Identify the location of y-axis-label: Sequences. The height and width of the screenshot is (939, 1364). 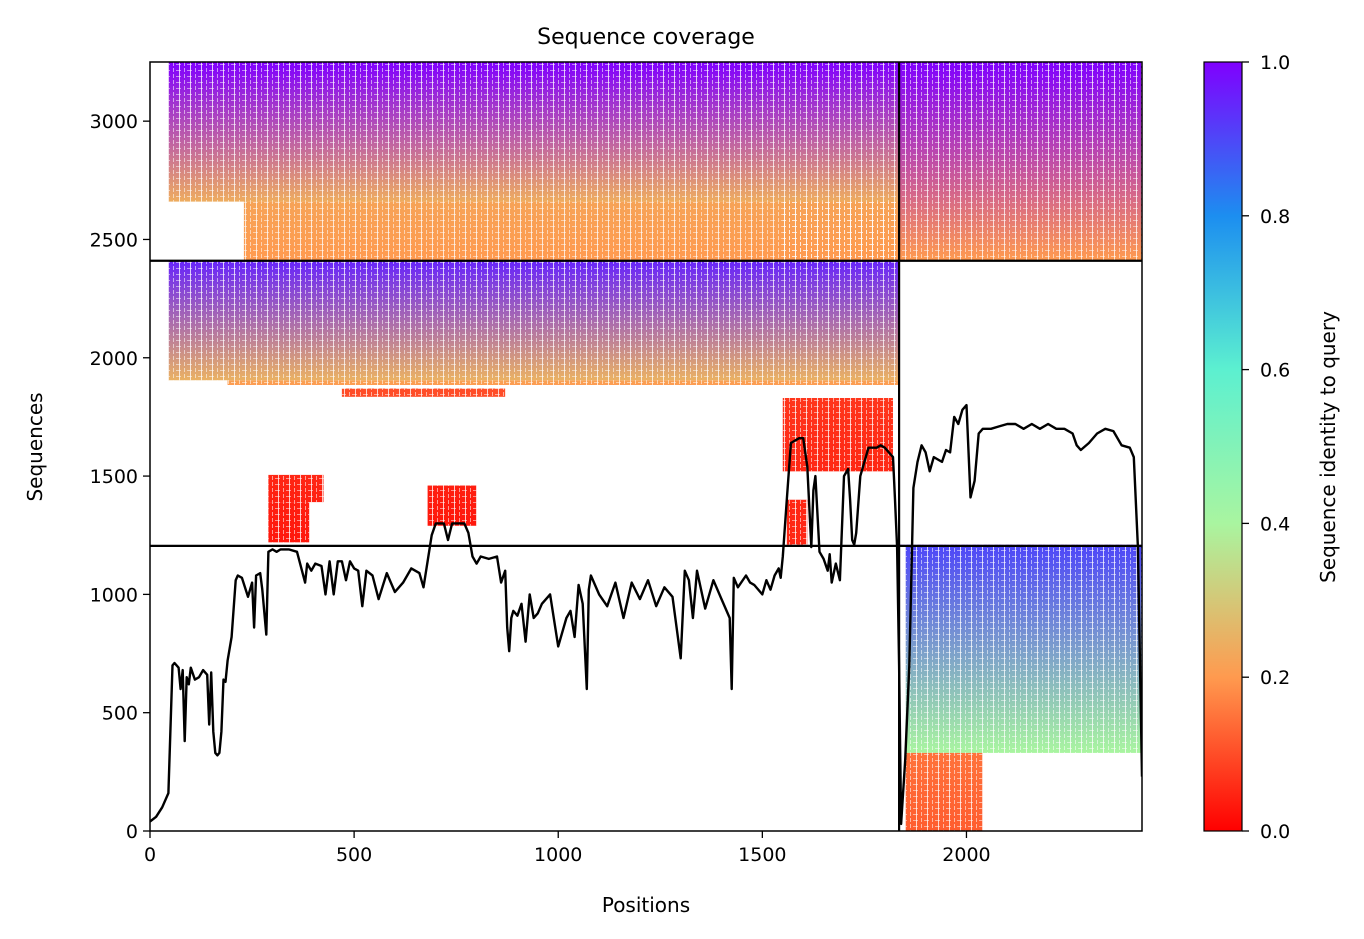
(35, 446).